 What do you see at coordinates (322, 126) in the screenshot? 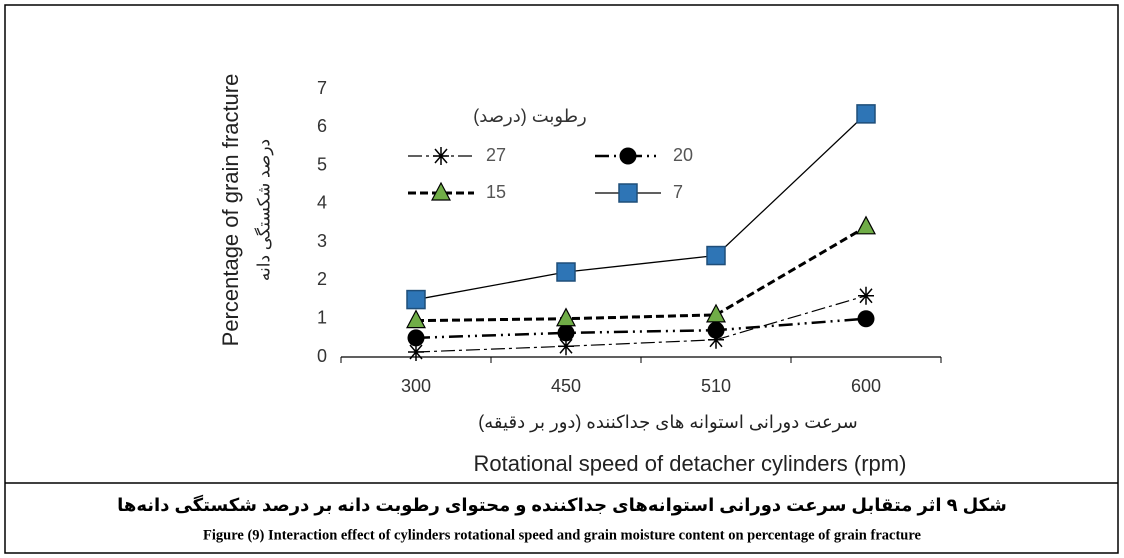
I see `y-tick-label: 6` at bounding box center [322, 126].